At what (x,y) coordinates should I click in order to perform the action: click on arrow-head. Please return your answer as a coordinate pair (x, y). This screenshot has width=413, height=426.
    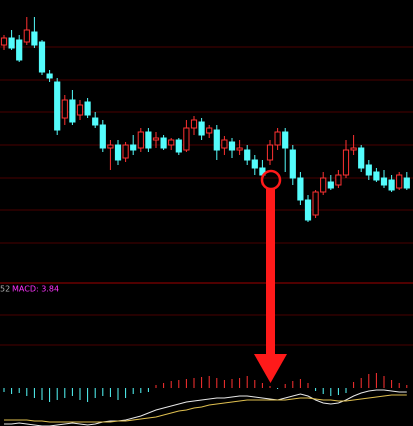
    Looking at the image, I should click on (270, 368).